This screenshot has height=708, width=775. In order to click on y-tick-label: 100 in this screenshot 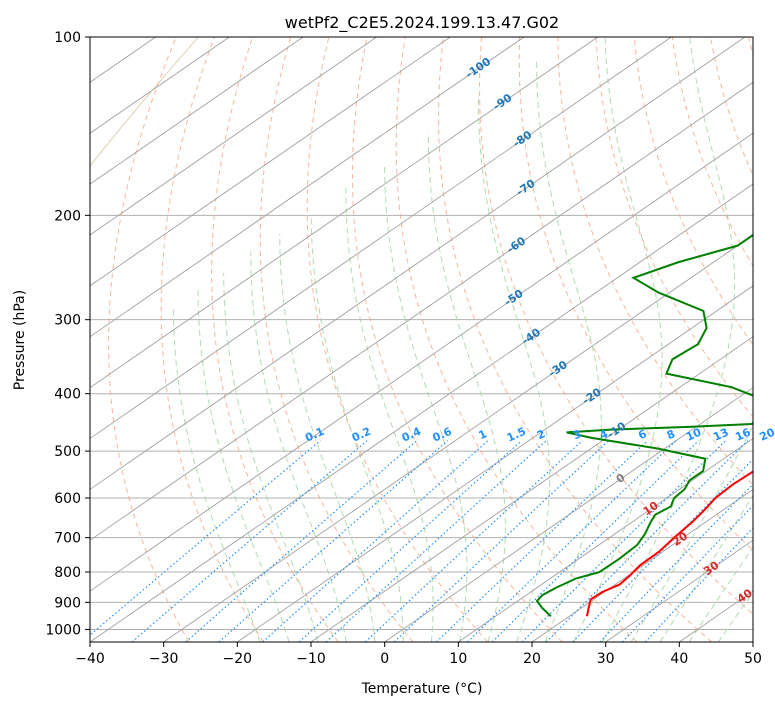, I will do `click(67, 38)`.